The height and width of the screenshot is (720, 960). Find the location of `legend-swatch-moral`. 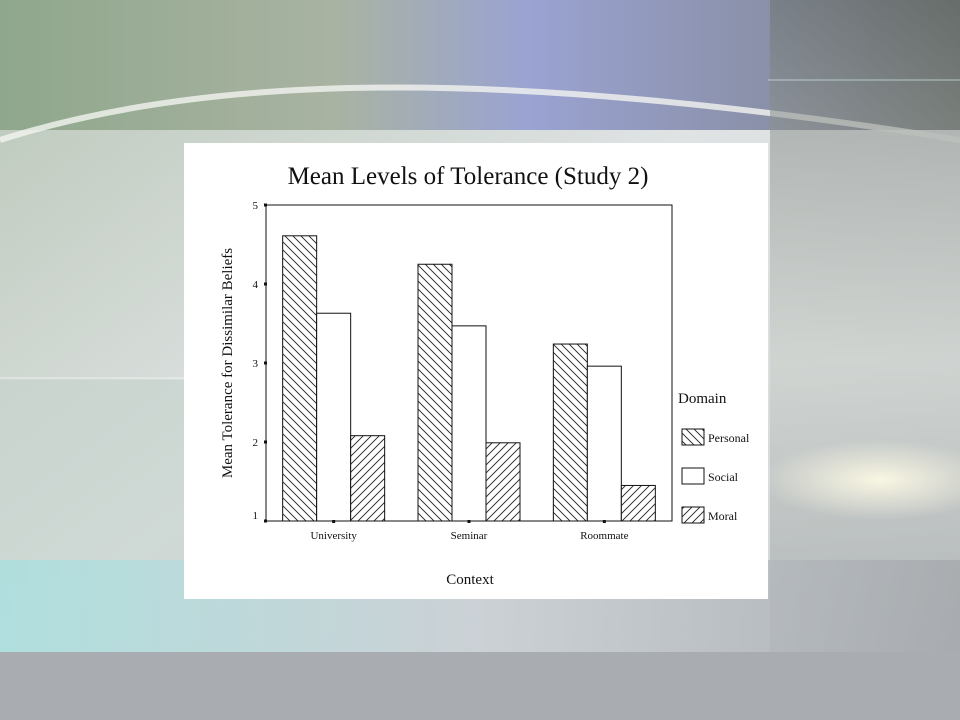

legend-swatch-moral is located at coordinates (693, 515).